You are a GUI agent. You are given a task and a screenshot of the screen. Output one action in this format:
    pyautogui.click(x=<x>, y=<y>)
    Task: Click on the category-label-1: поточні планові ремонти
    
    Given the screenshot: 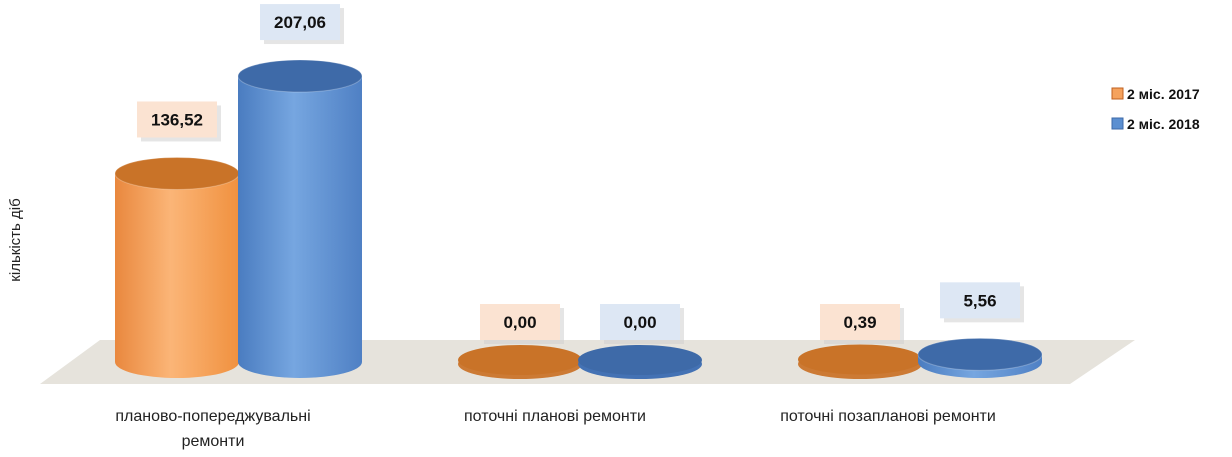 What is the action you would take?
    pyautogui.click(x=555, y=416)
    